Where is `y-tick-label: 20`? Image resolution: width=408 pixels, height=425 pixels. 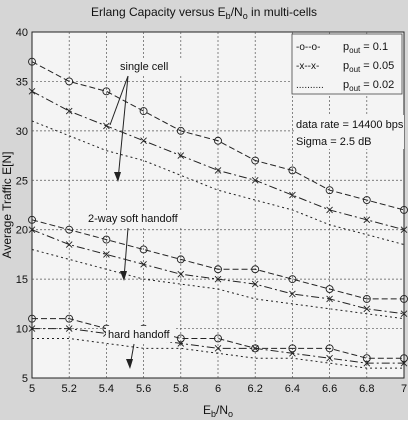 y-tick-label: 20 is located at coordinates (22, 231).